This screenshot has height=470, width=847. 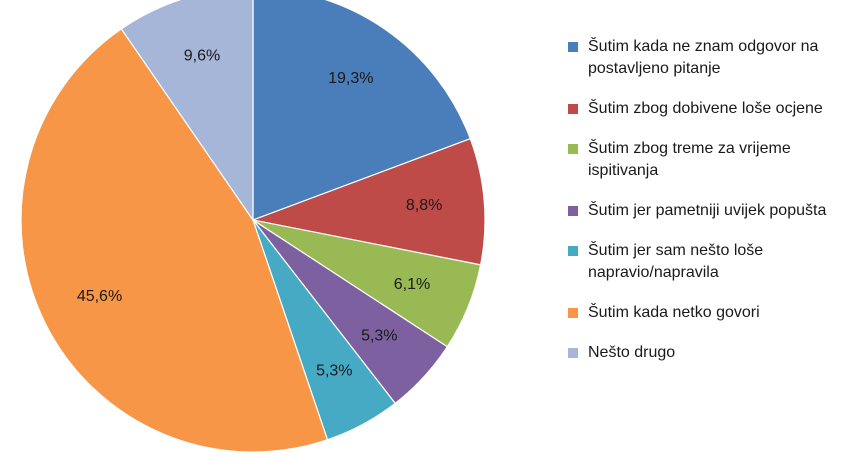 I want to click on pie-data-label: 19,3%, so click(x=350, y=78).